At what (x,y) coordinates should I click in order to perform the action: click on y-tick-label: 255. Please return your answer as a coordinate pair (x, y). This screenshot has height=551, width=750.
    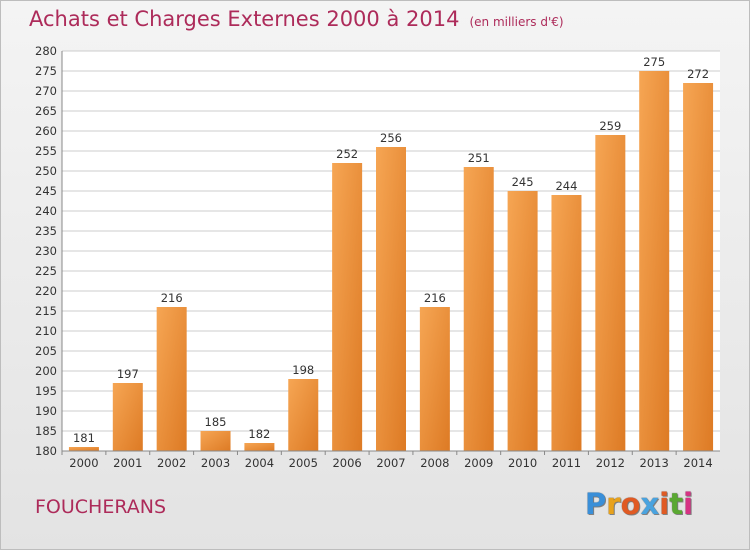
    Looking at the image, I should click on (46, 151).